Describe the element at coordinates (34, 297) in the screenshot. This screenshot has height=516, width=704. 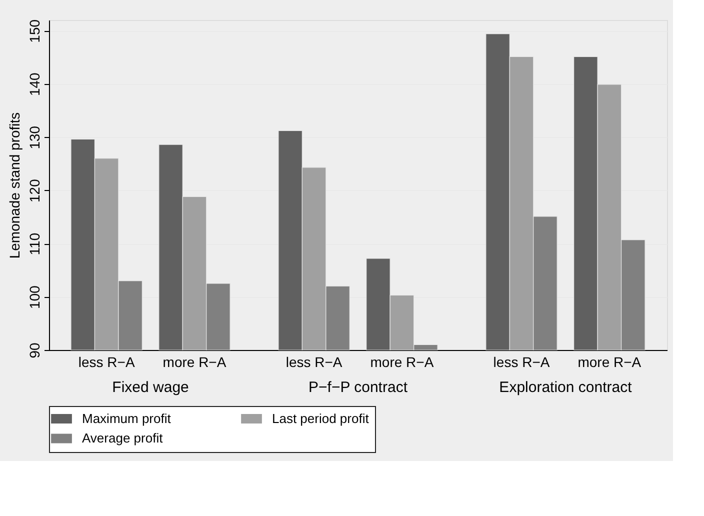
I see `y-tick-label: 100` at that location.